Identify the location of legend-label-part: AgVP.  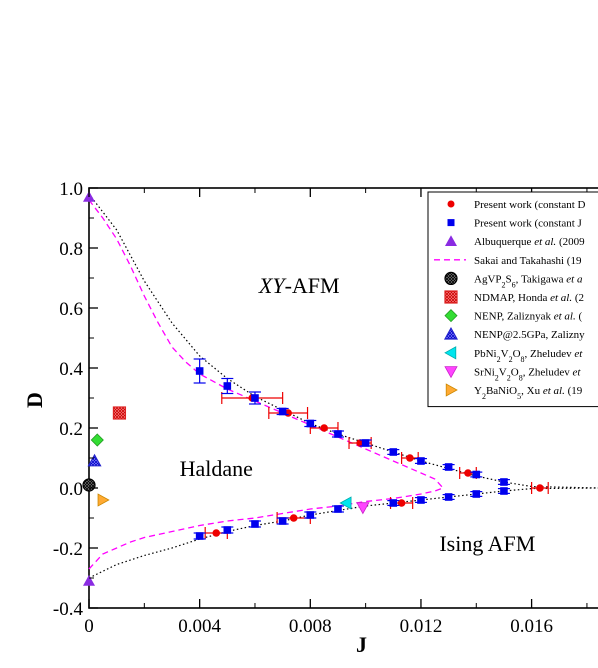
(488, 279).